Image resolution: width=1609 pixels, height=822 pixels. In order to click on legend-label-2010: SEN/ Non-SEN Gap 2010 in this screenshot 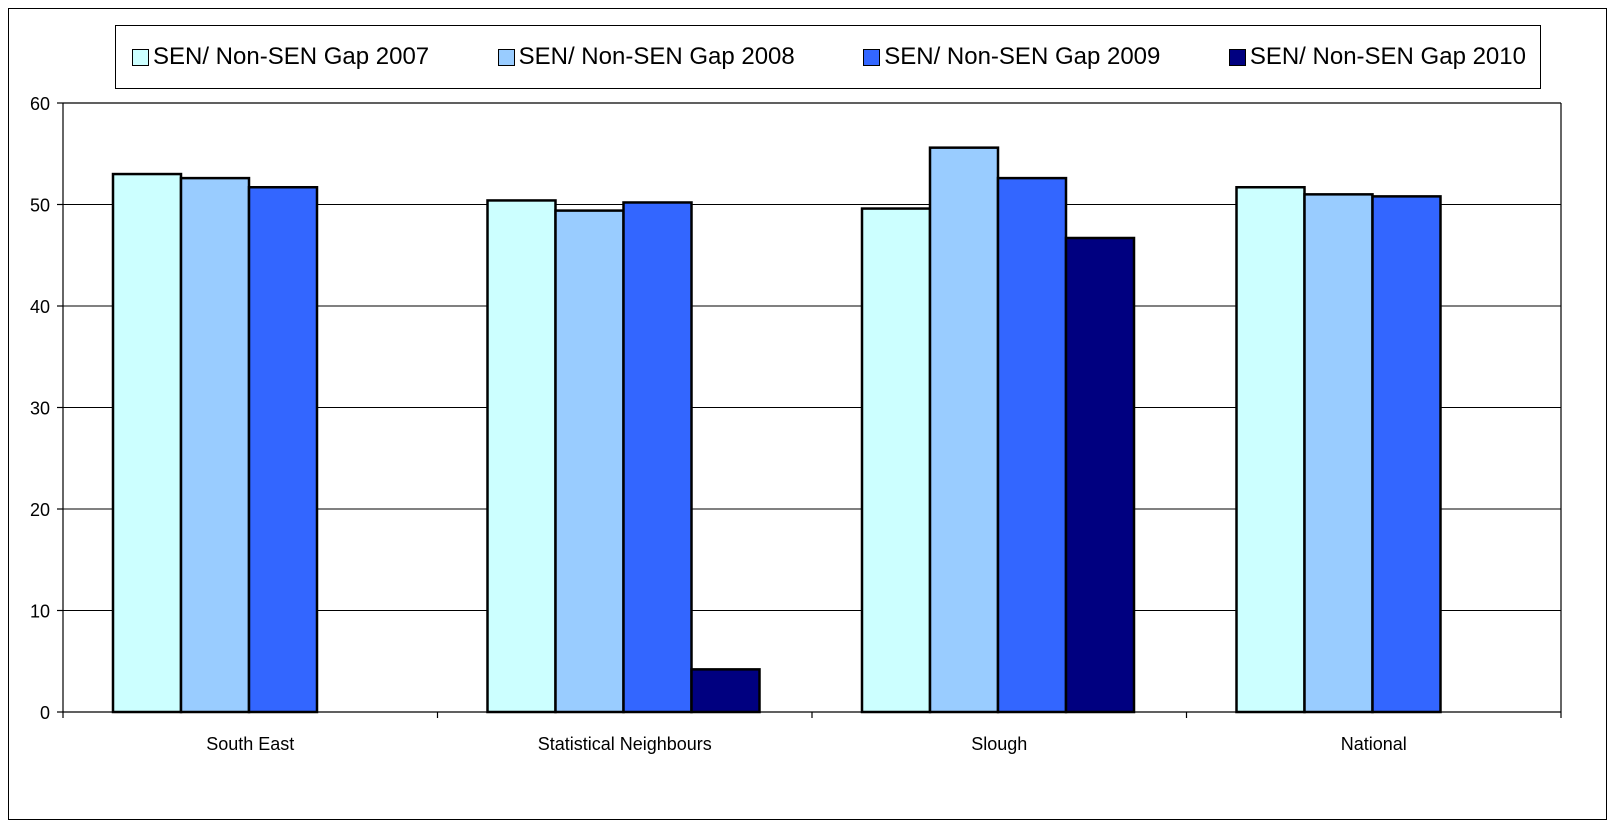, I will do `click(1387, 56)`.